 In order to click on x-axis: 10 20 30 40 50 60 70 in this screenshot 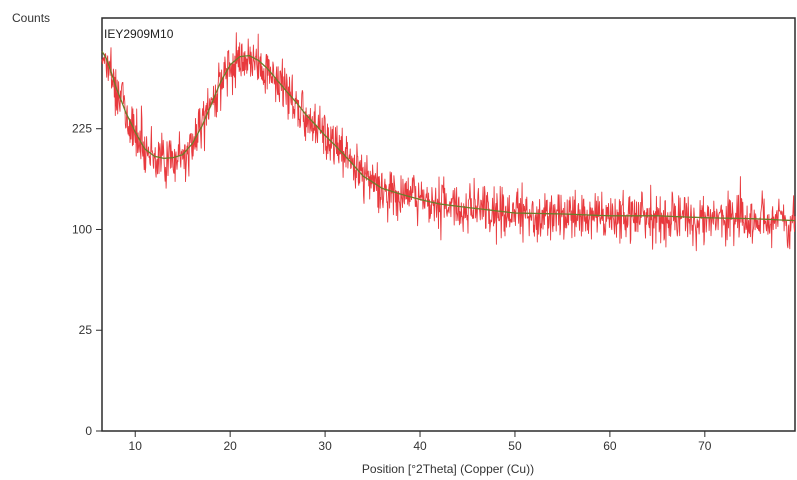, I will do `click(420, 442)`.